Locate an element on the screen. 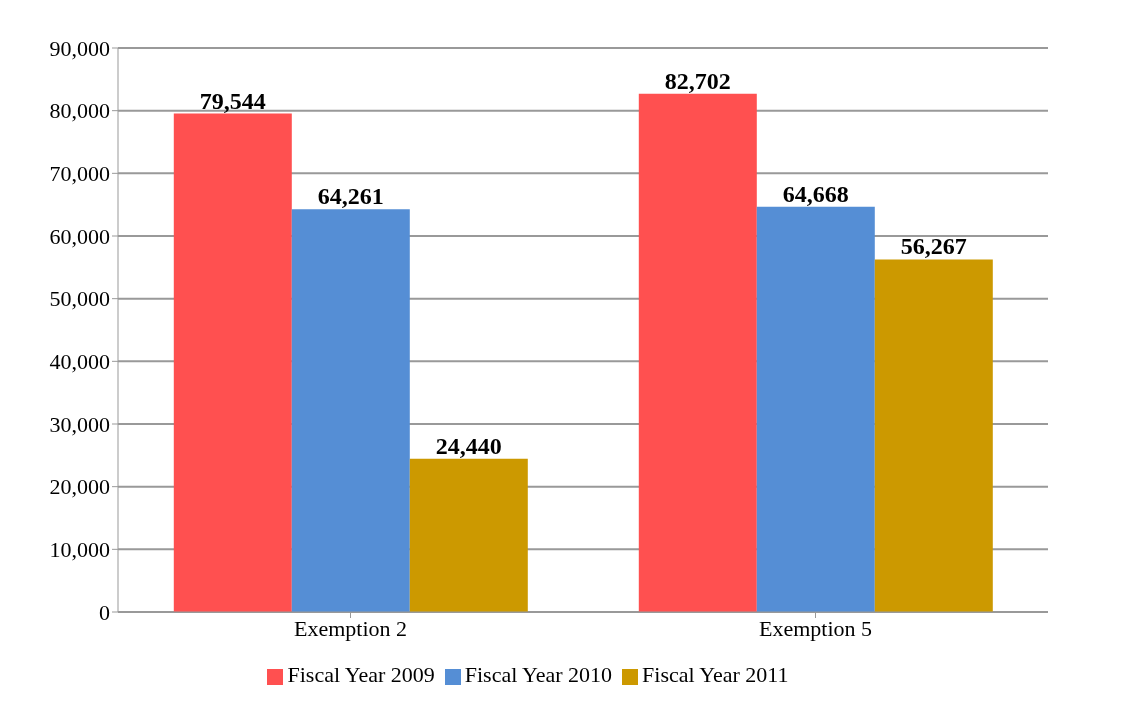 The height and width of the screenshot is (712, 1121). legend-label: Fiscal Year 2011 is located at coordinates (715, 674).